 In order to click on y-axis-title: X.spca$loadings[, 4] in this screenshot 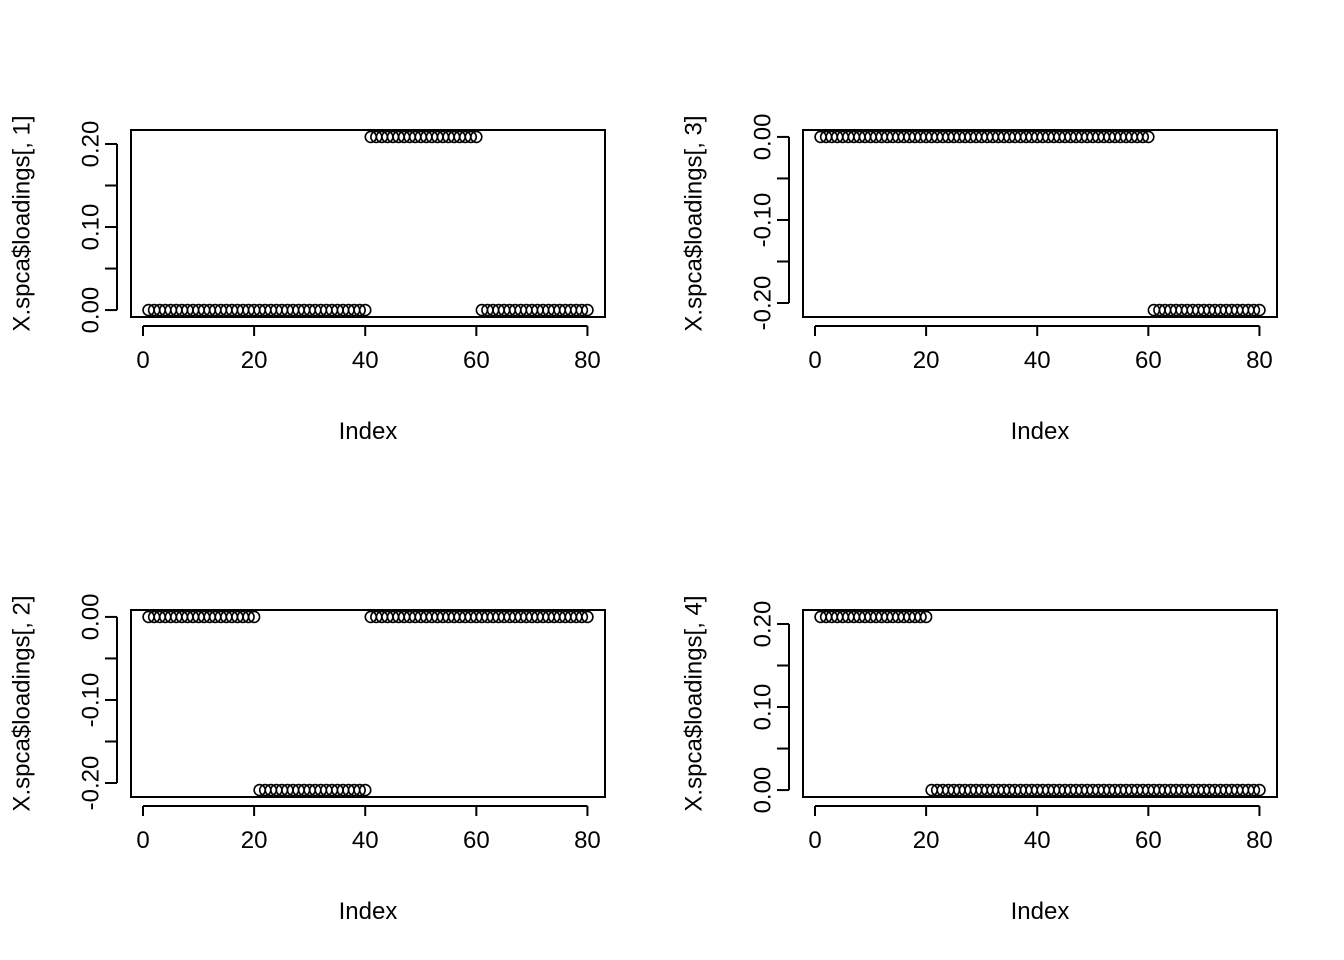, I will do `click(694, 703)`.